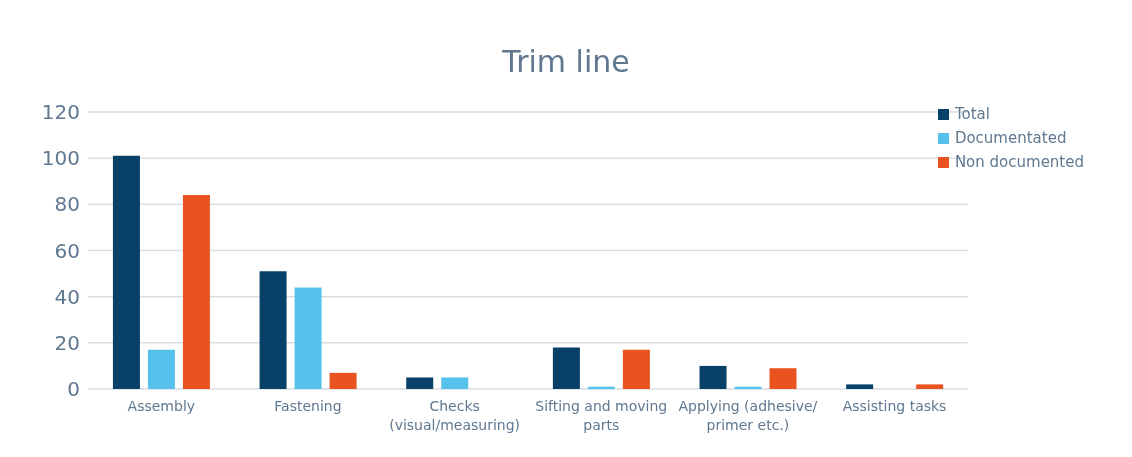 This screenshot has height=457, width=1132. What do you see at coordinates (67, 342) in the screenshot?
I see `y-tick-label: 20` at bounding box center [67, 342].